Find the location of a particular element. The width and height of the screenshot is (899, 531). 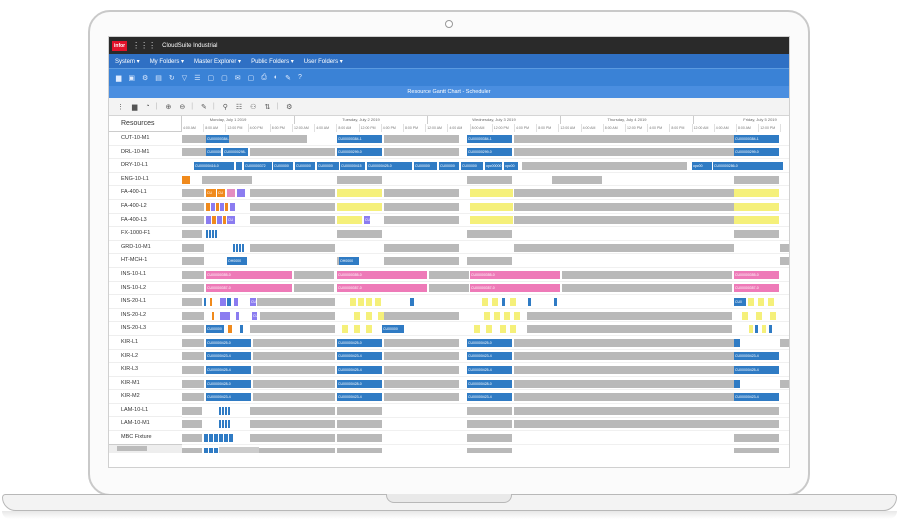

resource-row: GRD-10-M1 is located at coordinates (145, 248).